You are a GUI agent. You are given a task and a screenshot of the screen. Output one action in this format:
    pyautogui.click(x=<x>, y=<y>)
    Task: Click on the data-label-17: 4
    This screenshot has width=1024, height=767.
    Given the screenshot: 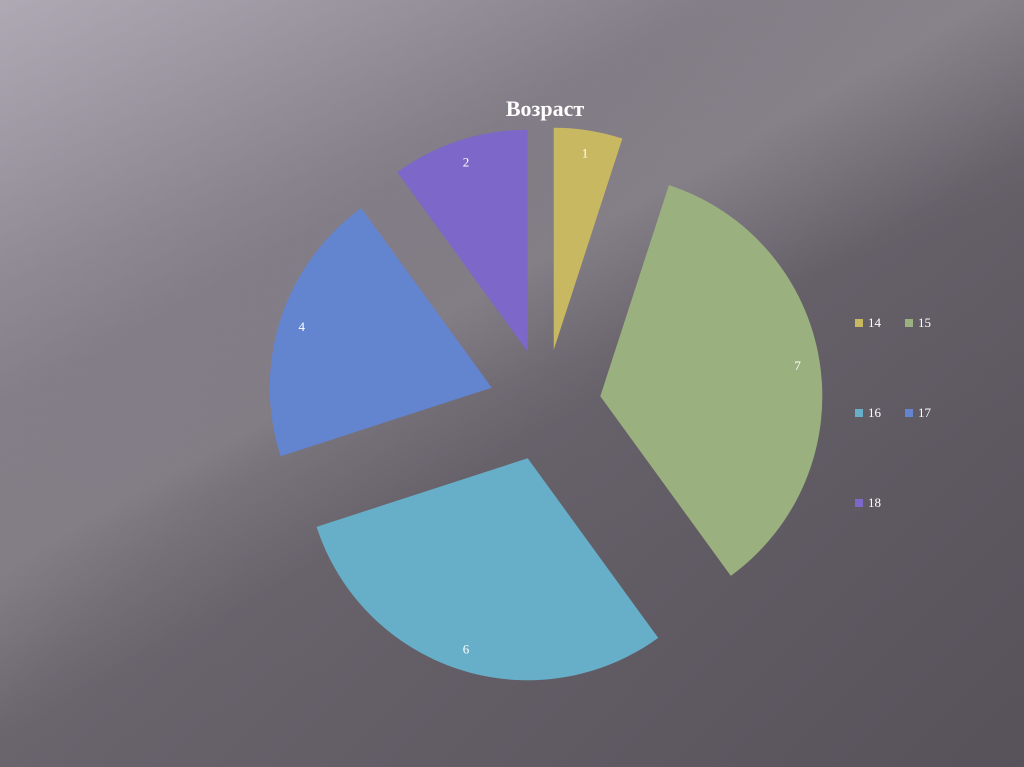 What is the action you would take?
    pyautogui.click(x=301, y=326)
    